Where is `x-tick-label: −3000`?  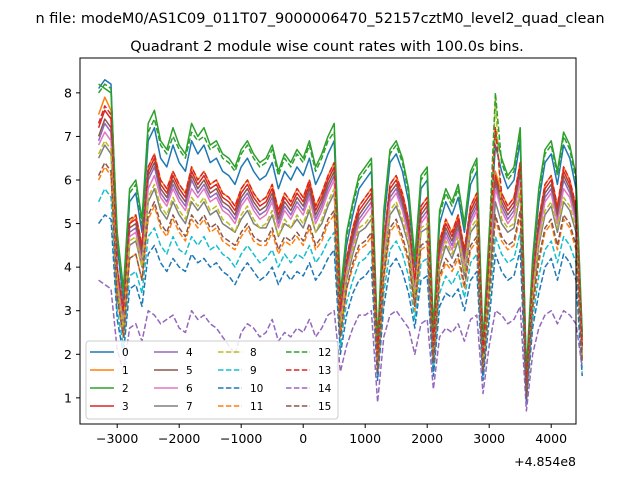
x-tick-label: −3000 is located at coordinates (117, 438).